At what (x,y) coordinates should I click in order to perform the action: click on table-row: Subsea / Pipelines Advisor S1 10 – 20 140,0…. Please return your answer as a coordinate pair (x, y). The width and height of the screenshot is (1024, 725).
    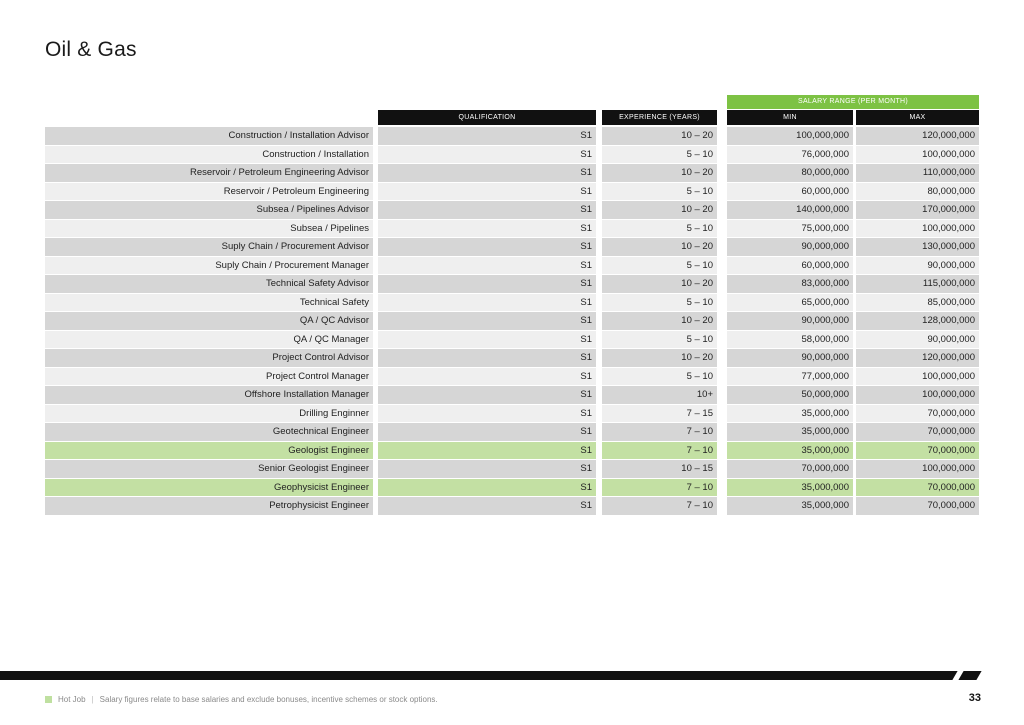
    Looking at the image, I should click on (512, 210).